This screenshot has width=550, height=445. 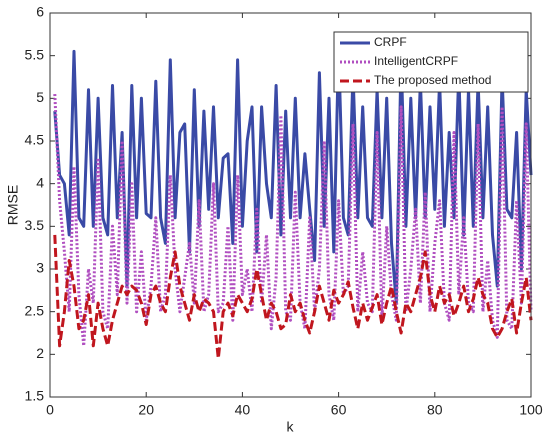 I want to click on y-tick-label: 2.5, so click(x=35, y=310).